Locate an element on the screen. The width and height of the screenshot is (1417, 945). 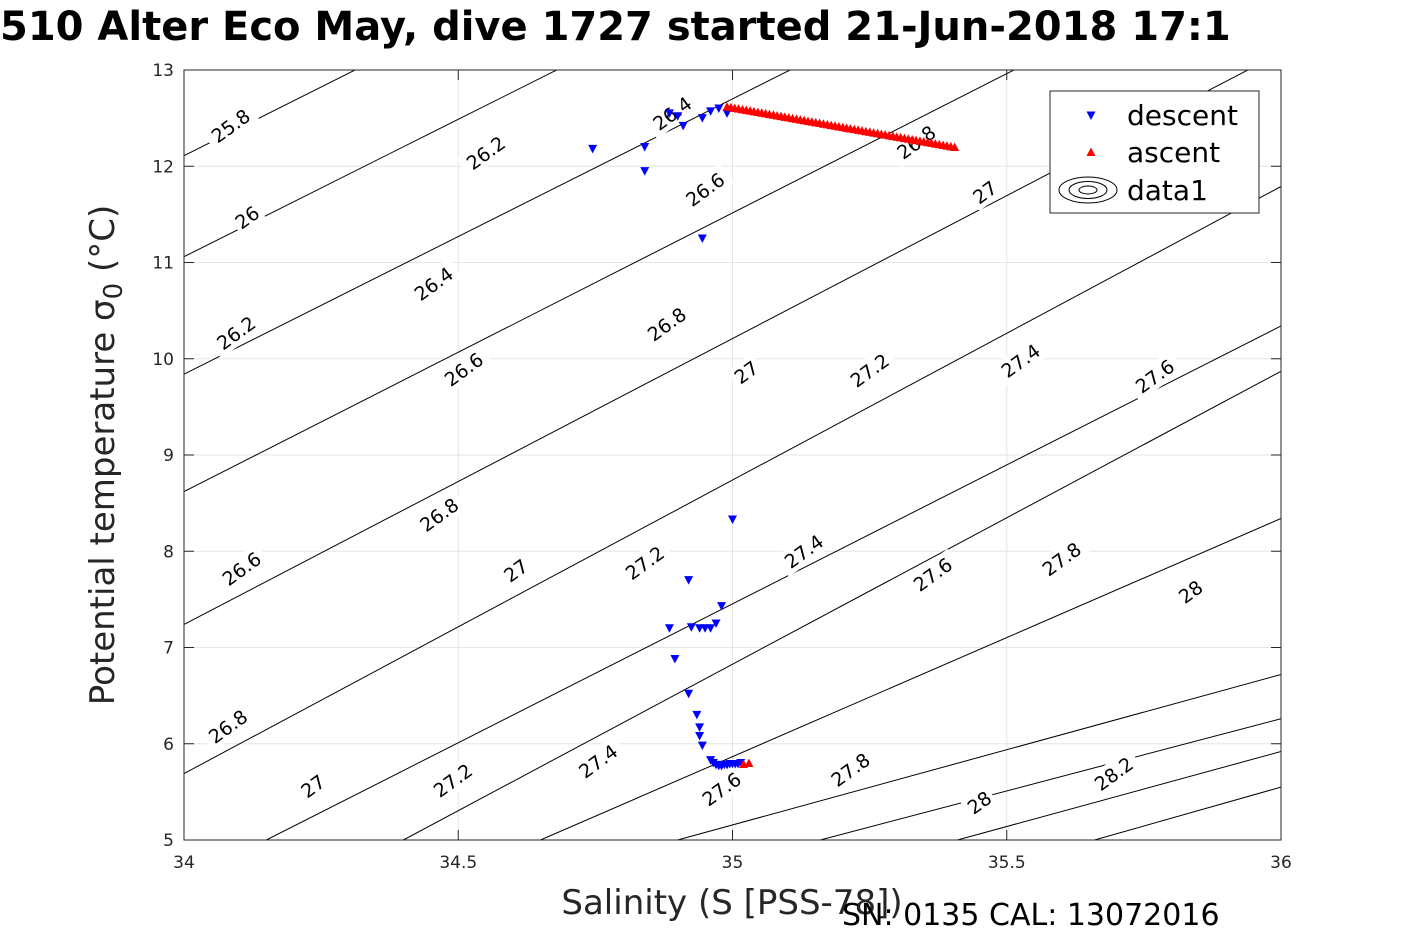
x-tick-label: 36 is located at coordinates (1281, 863).